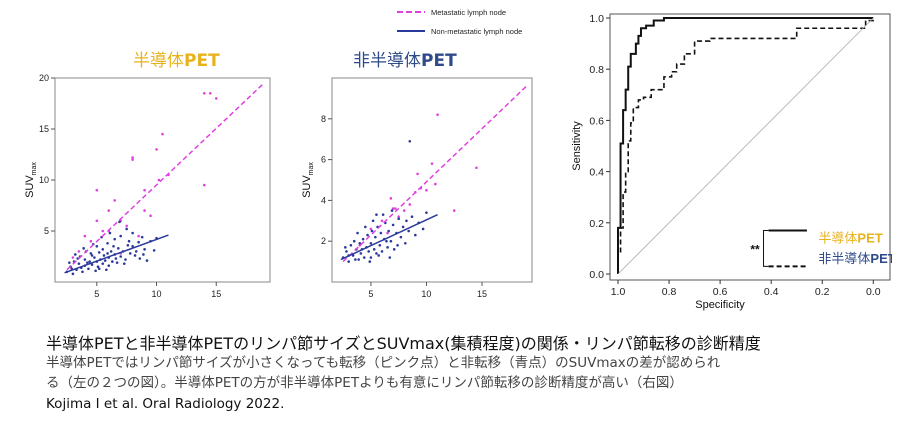 The width and height of the screenshot is (908, 425). I want to click on roc-legend-non-label: 非半導体PET, so click(855, 258).